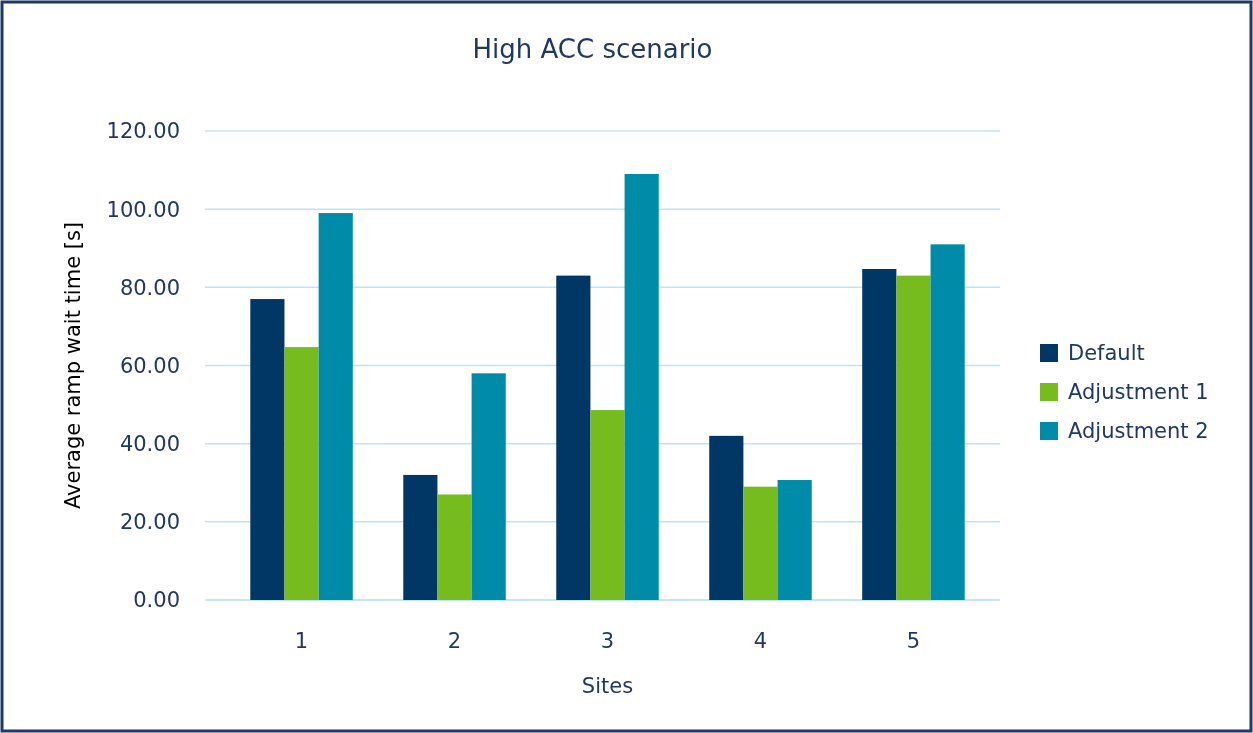 This screenshot has width=1253, height=733. I want to click on y-tick-label: 40.00, so click(149, 444).